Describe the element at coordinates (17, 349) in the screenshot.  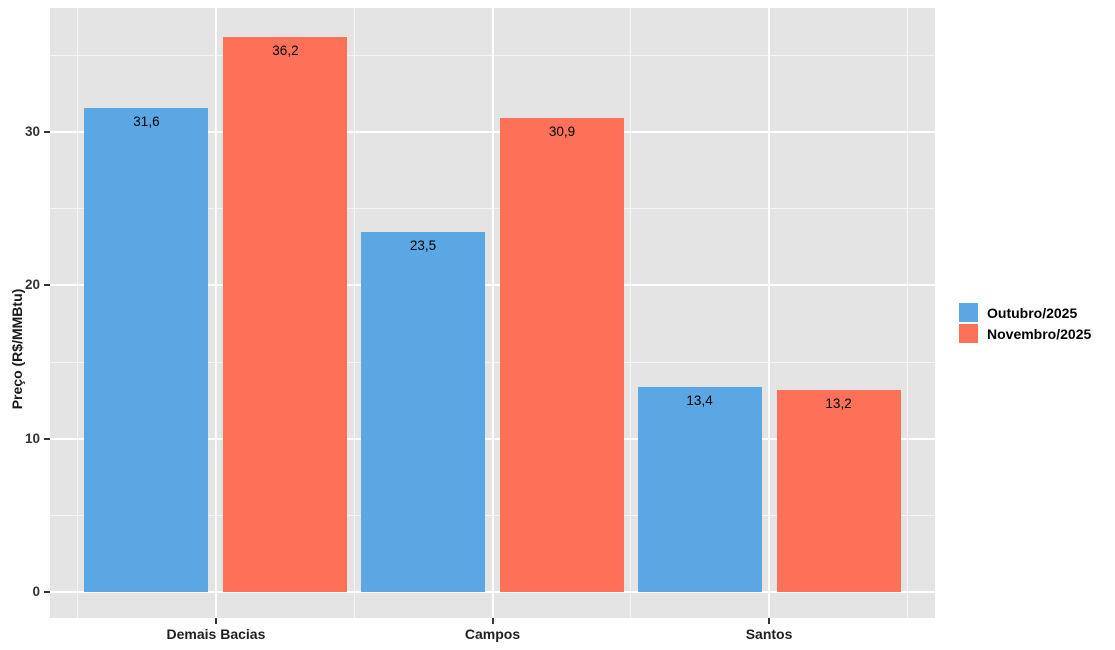
I see `y-axis-title: Preço (R$/MMBtu)` at that location.